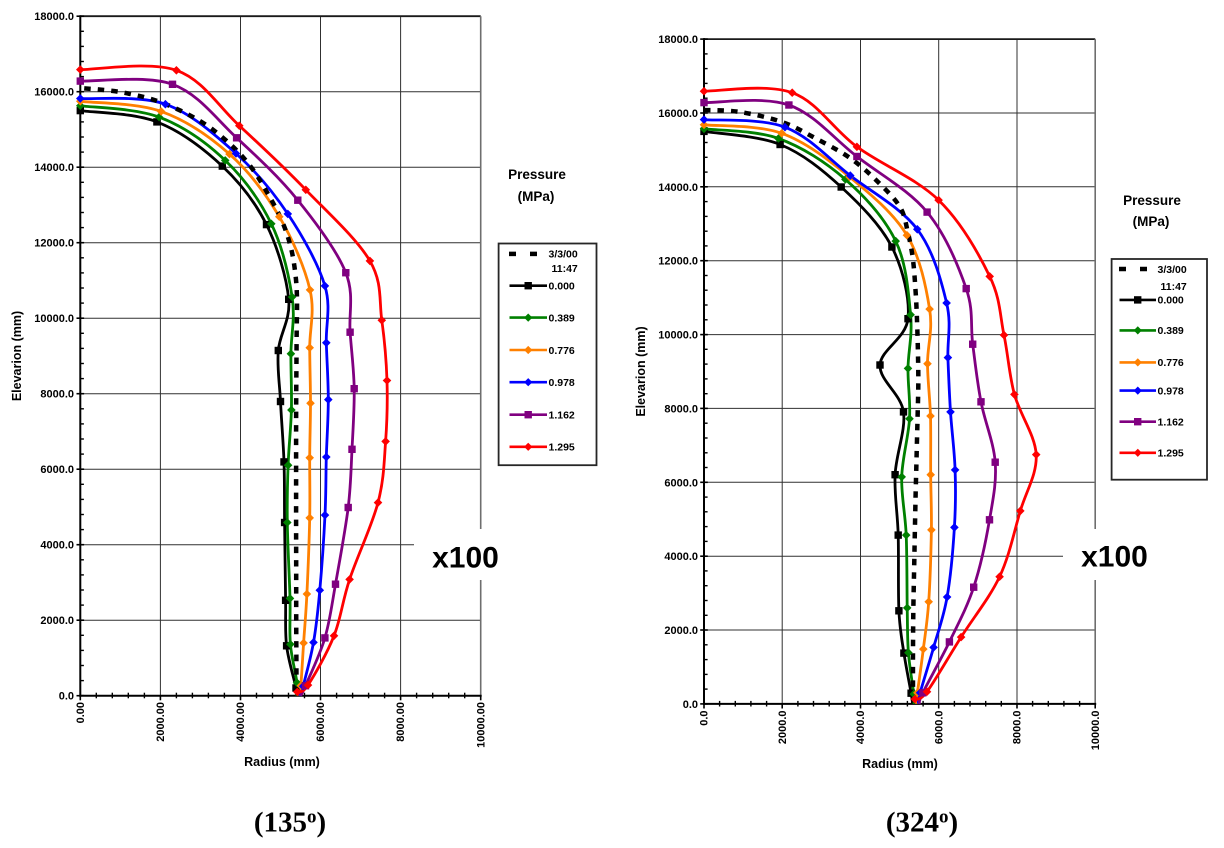 The image size is (1224, 848). What do you see at coordinates (321, 722) in the screenshot?
I see `svg-text: 6000.00` at bounding box center [321, 722].